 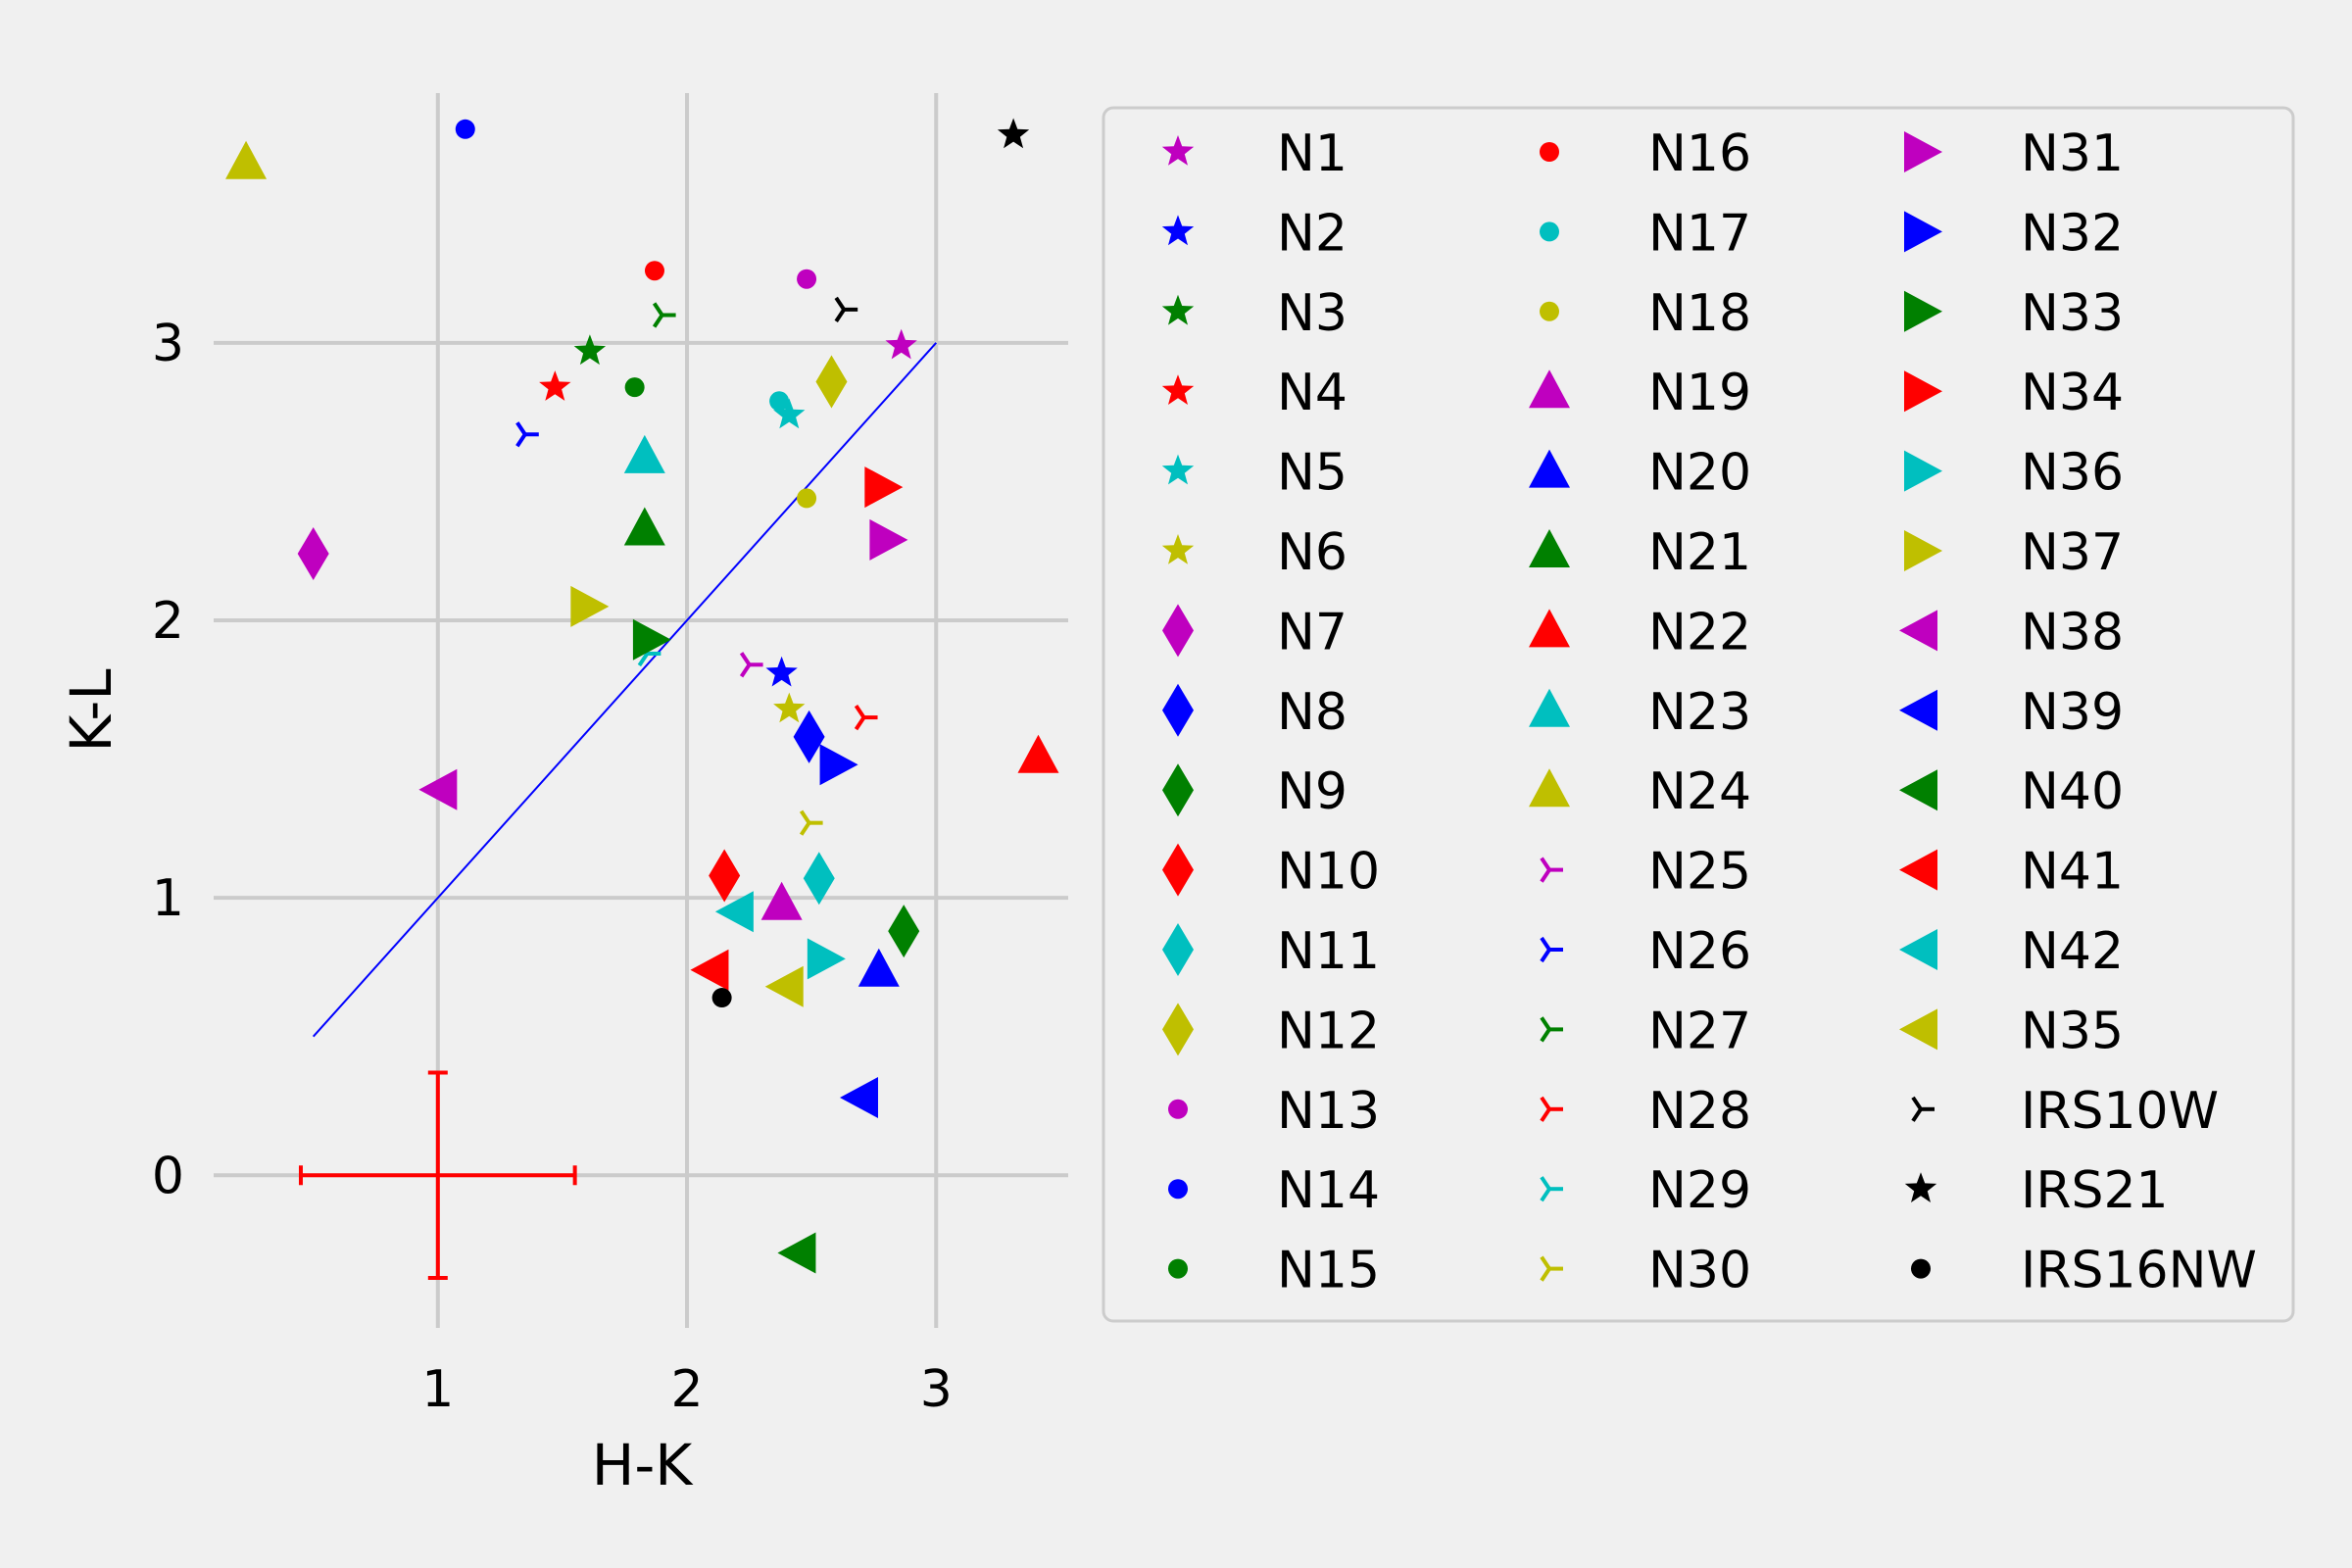 What do you see at coordinates (1699, 393) in the screenshot?
I see `legend-label: N19` at bounding box center [1699, 393].